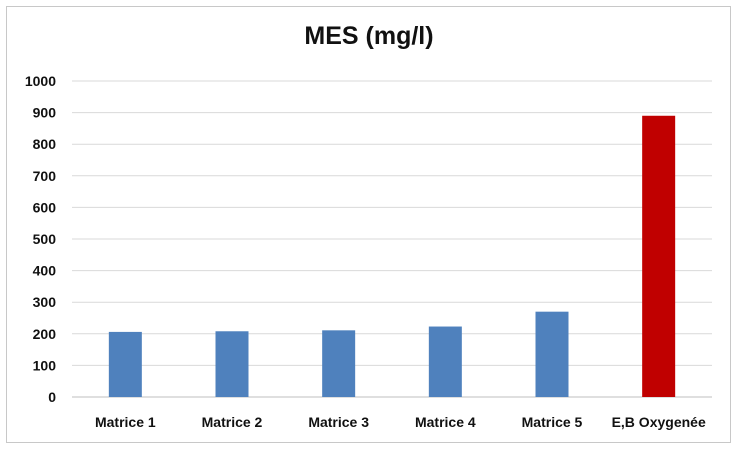 The width and height of the screenshot is (738, 450). Describe the element at coordinates (45, 113) in the screenshot. I see `y-tick-label: 900` at that location.